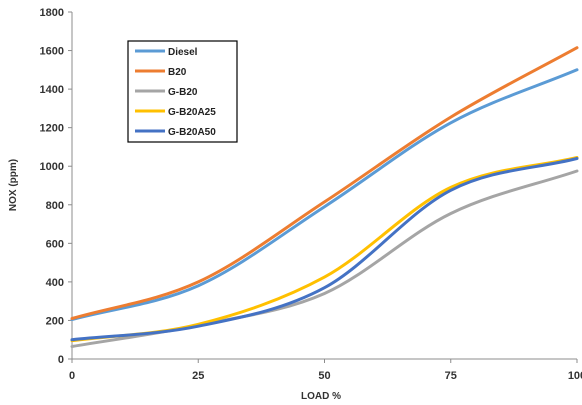  Describe the element at coordinates (192, 112) in the screenshot. I see `legend-label-g-b20a25: G-B20A25` at that location.